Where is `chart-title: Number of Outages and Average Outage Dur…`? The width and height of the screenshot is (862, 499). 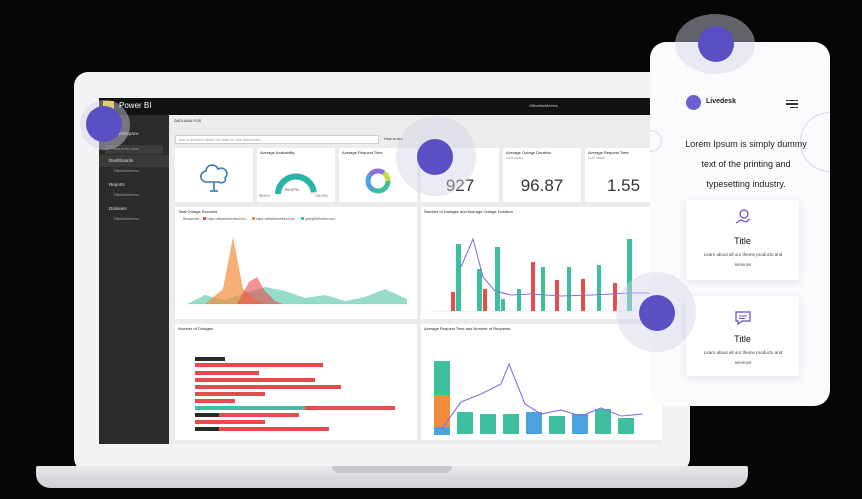 chart-title: Number of Outages and Average Outage Dur… is located at coordinates (468, 211).